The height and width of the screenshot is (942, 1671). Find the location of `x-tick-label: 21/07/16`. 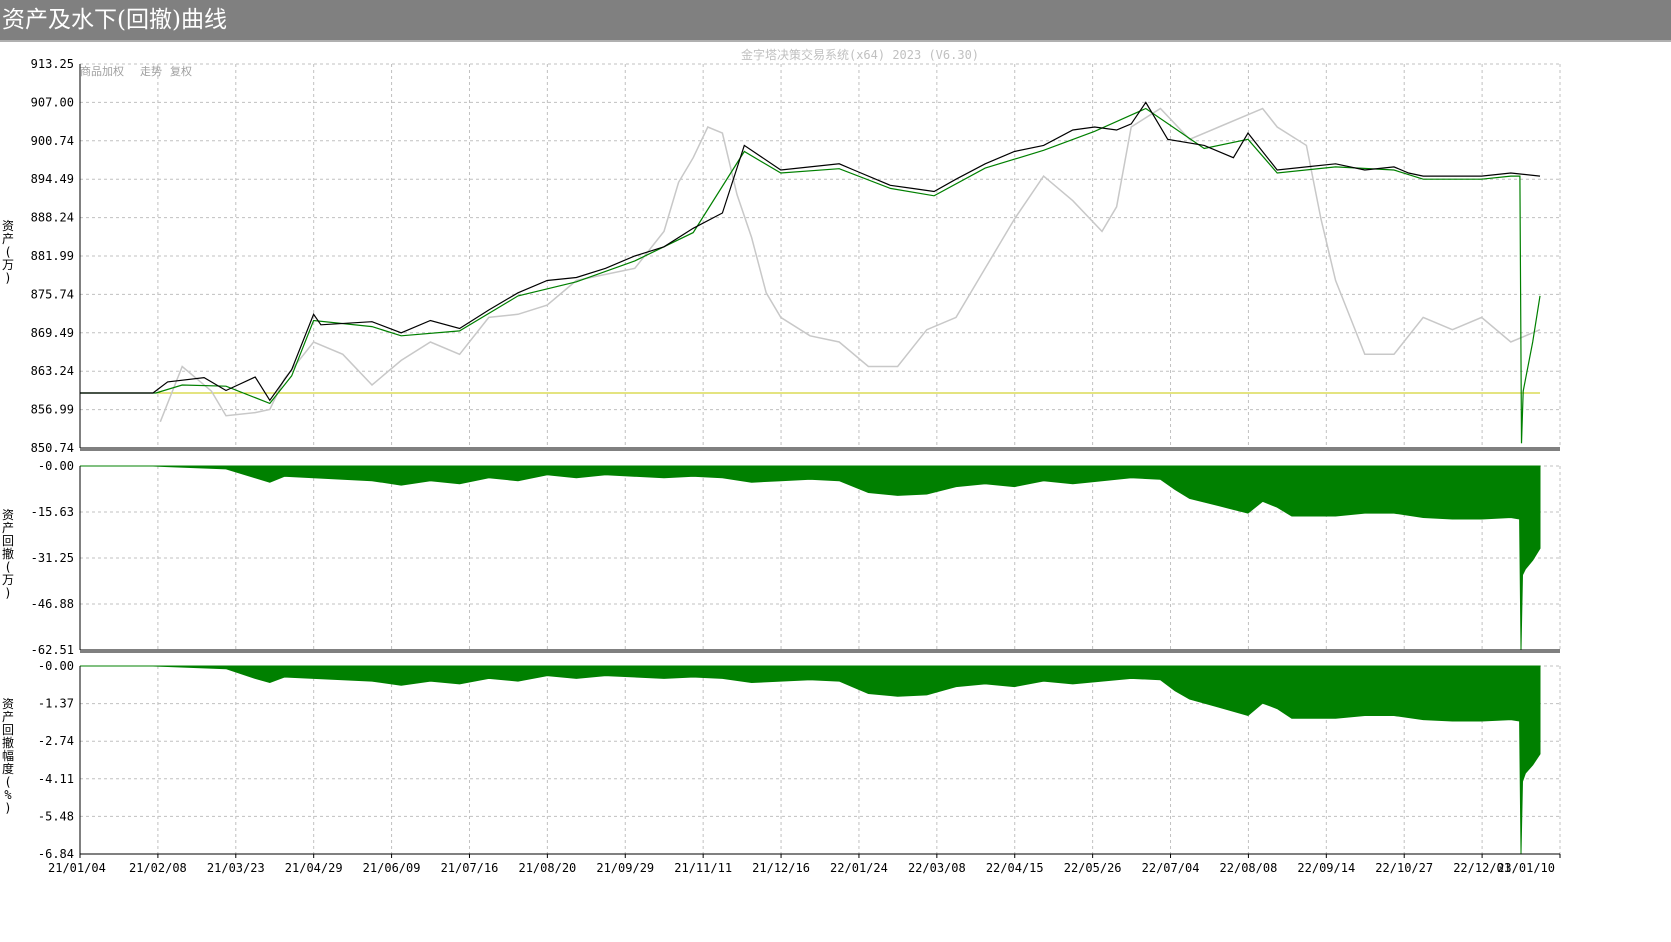

x-tick-label: 21/07/16 is located at coordinates (470, 868).